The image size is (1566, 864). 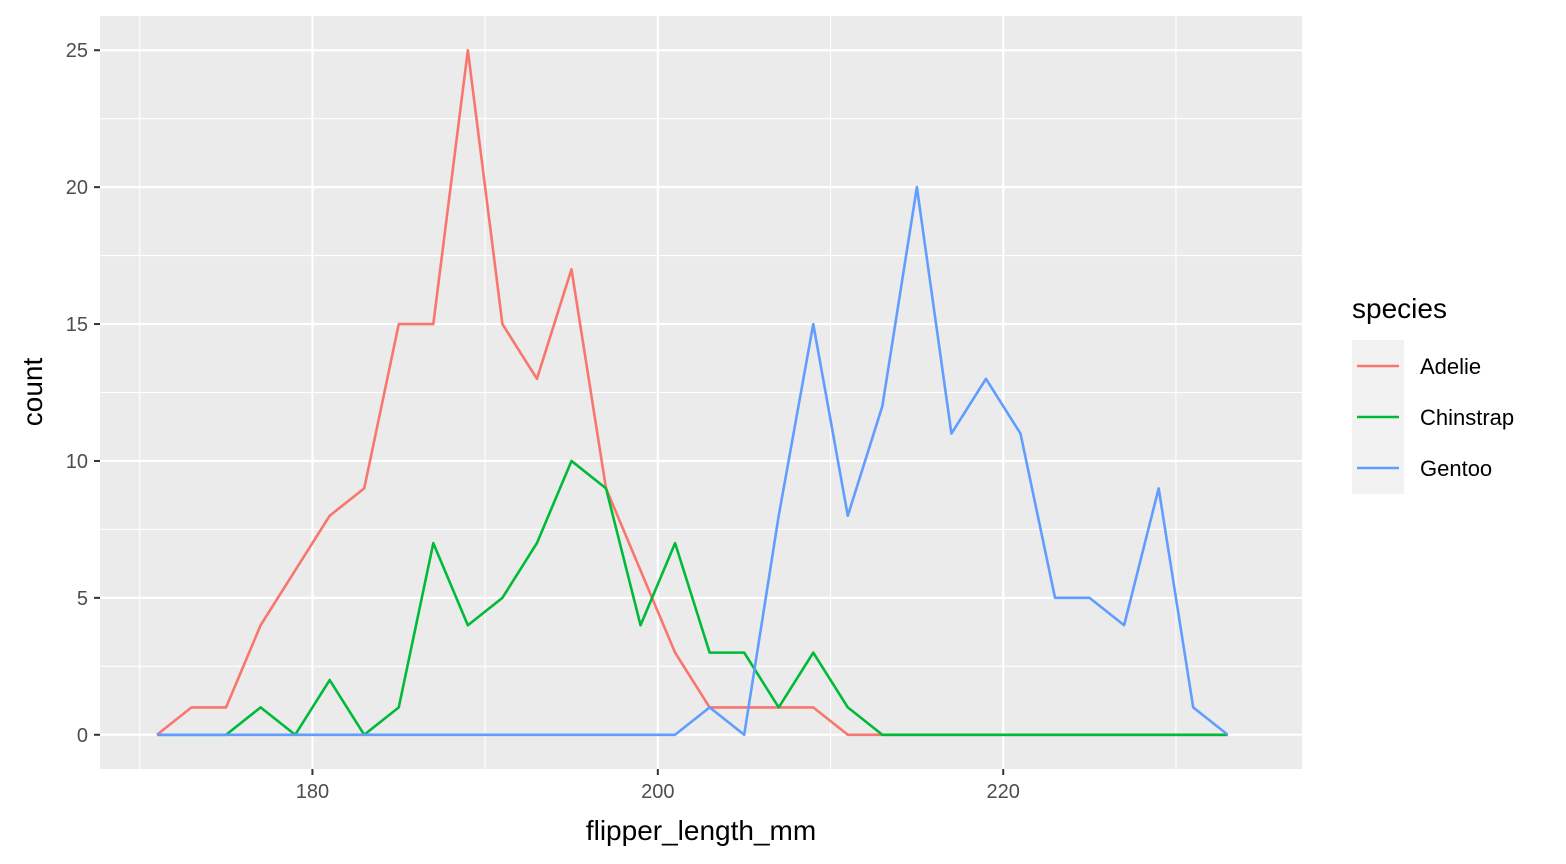 I want to click on x-axis: 180 200 220, so click(x=658, y=786).